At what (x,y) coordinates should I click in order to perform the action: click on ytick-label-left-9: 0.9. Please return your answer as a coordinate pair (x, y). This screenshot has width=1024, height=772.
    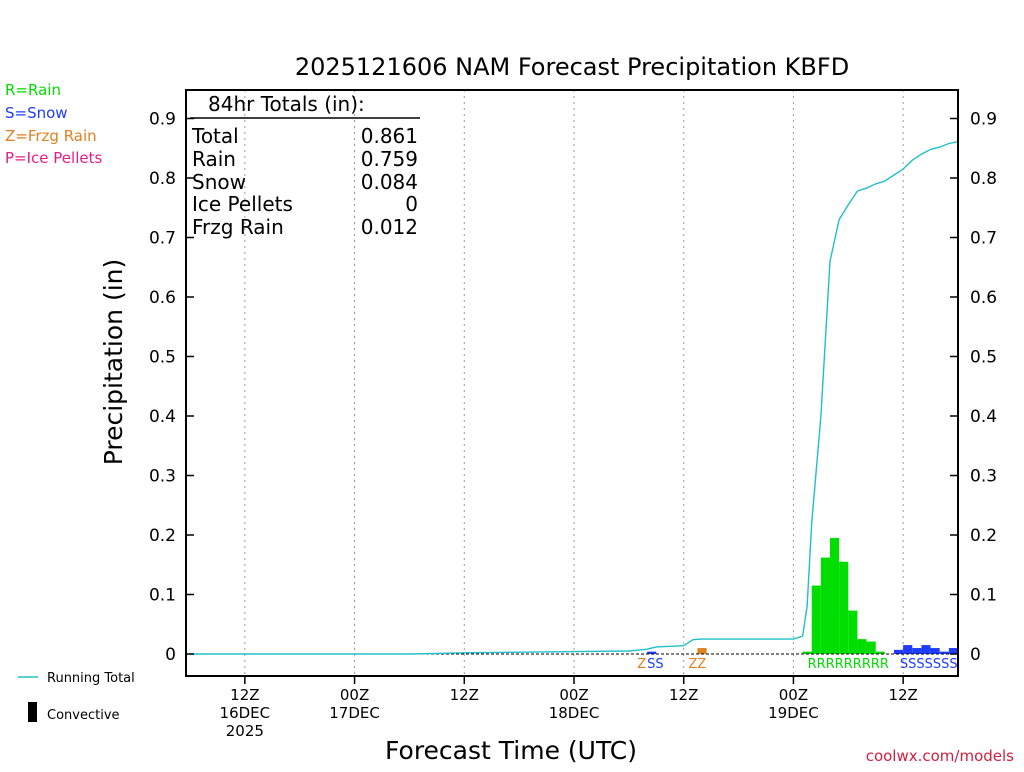
    Looking at the image, I should click on (162, 120).